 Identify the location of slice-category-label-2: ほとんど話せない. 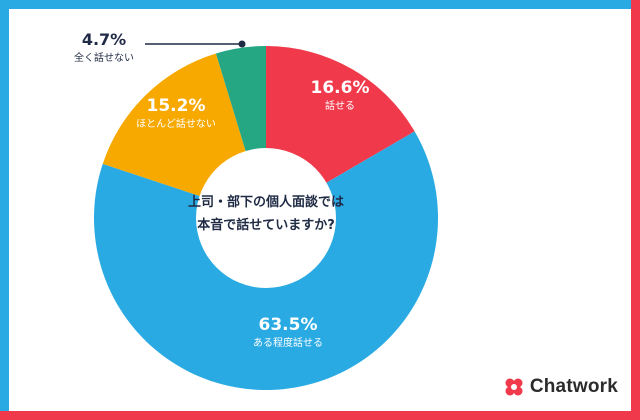
(176, 123).